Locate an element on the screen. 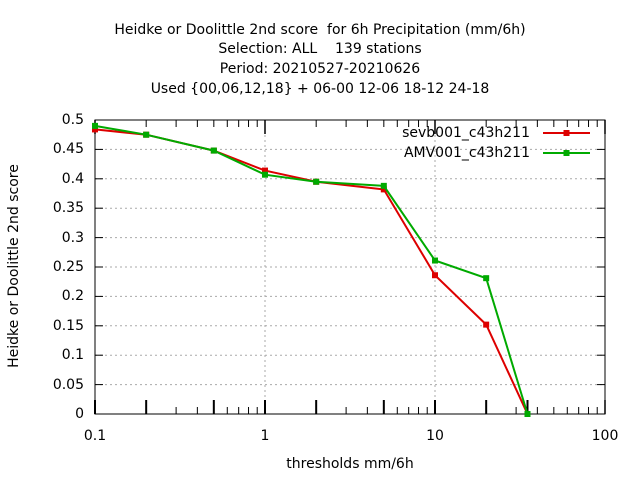 The image size is (640, 480). x-tick-label: 100 is located at coordinates (605, 436).